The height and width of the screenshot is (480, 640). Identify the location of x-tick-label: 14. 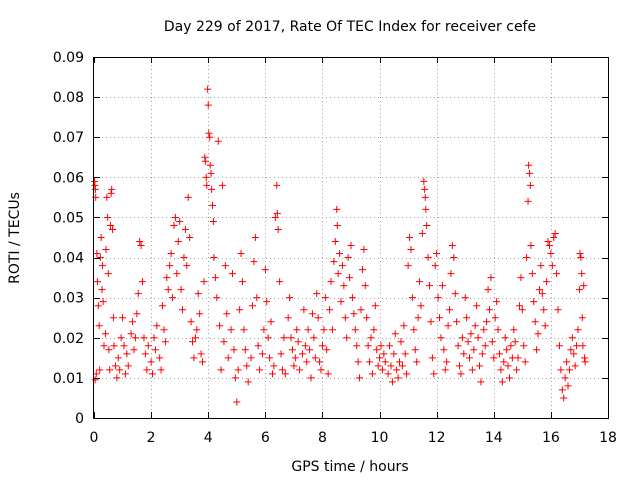
(494, 438).